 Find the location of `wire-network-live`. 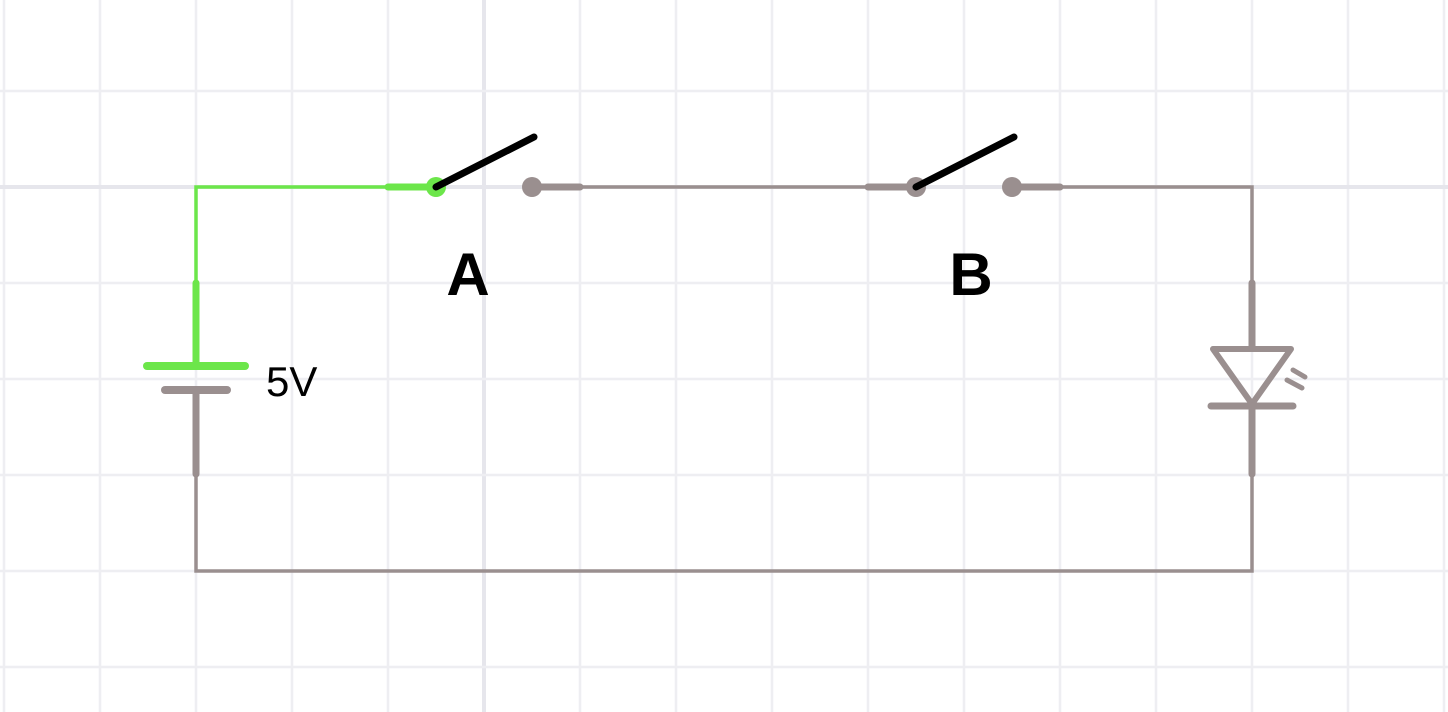

wire-network-live is located at coordinates (316, 235).